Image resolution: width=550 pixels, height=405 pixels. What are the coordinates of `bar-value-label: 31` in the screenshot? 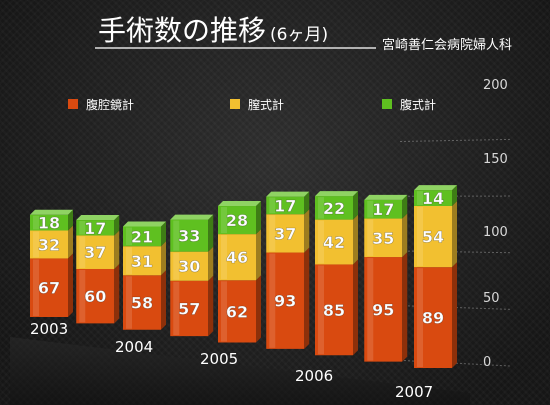 It's located at (142, 261).